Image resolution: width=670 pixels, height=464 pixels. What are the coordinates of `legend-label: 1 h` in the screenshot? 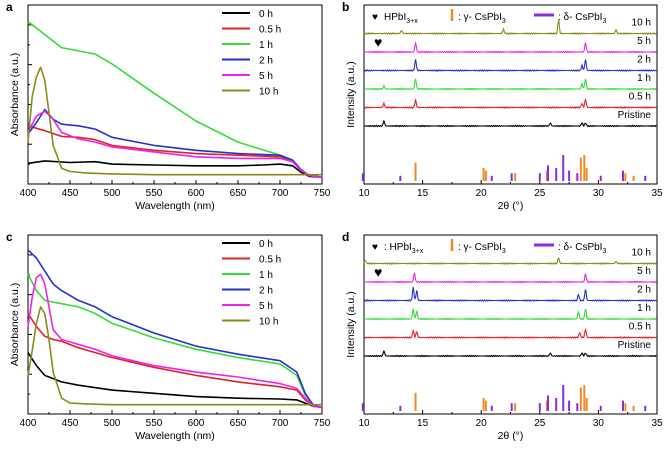 It's located at (266, 45).